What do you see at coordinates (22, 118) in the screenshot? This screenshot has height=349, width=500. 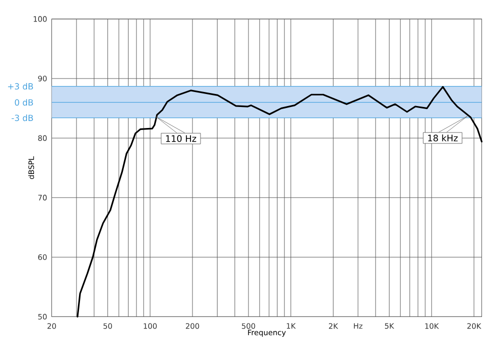 I see `ref-line-label: -3 dB` at bounding box center [22, 118].